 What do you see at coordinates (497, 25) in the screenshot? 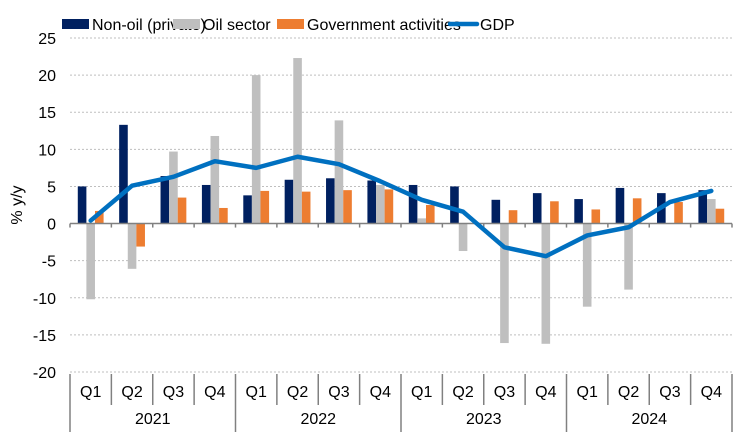
I see `legend-label: GDP` at bounding box center [497, 25].